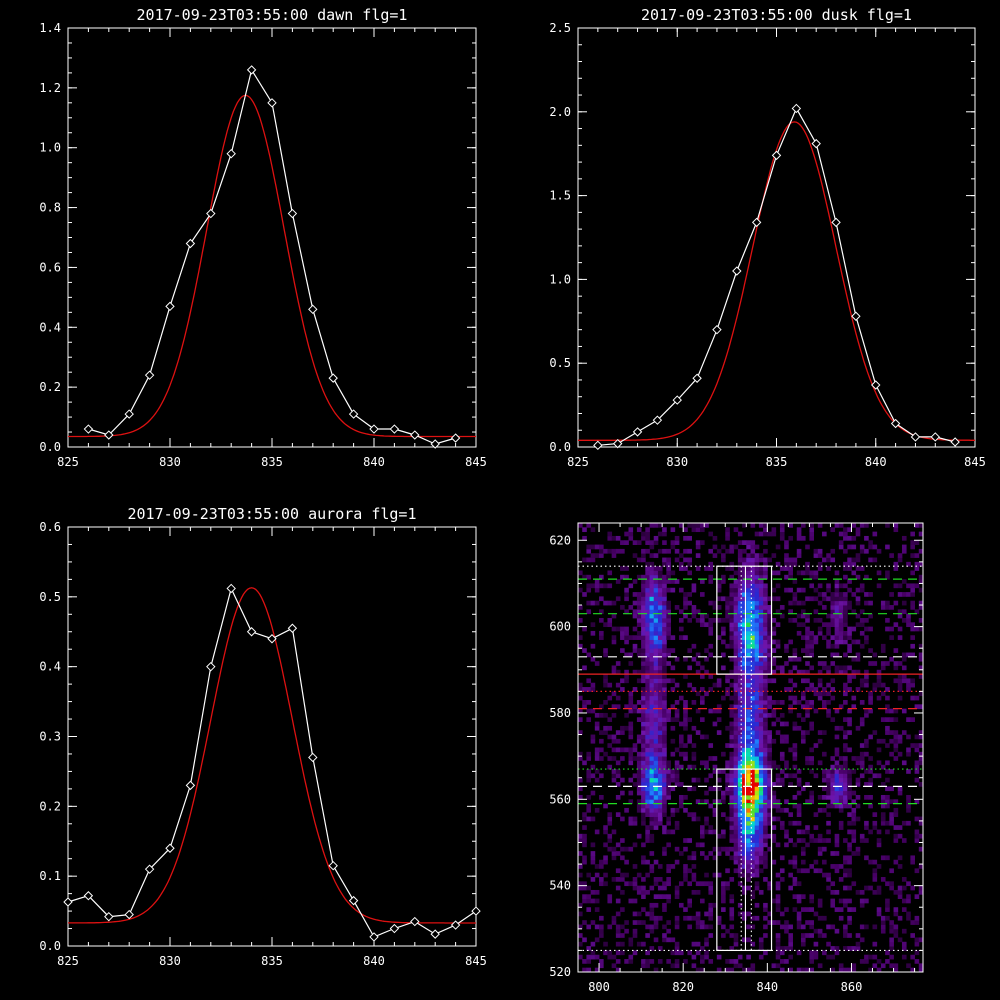 This screenshot has width=1000, height=1000. What do you see at coordinates (895, 423) in the screenshot?
I see `data-point` at bounding box center [895, 423].